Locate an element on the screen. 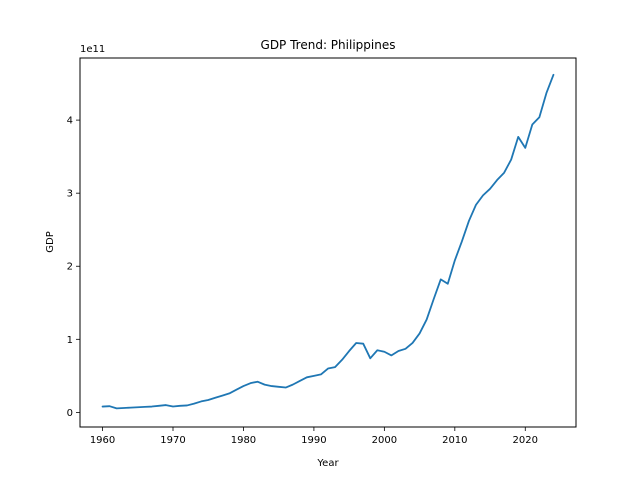  x-tick-label: 2020 is located at coordinates (525, 440).